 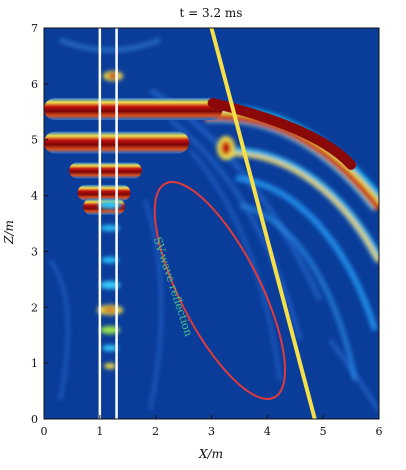 I want to click on y-tick-label: 4, so click(x=34, y=196).